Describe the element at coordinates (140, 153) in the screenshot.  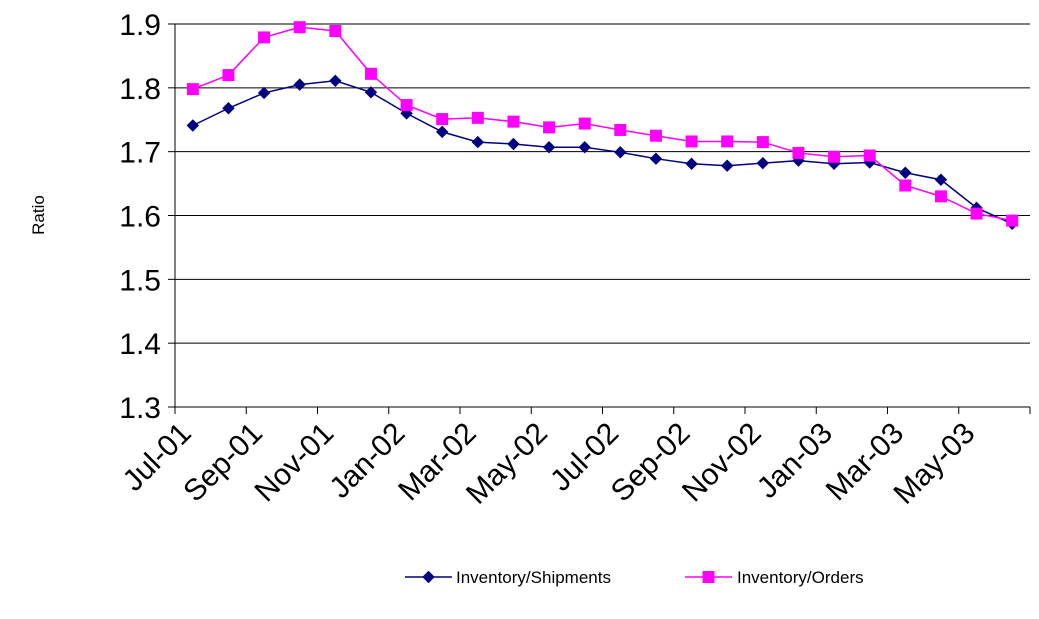
I see `y-tick-label: 1.7` at that location.